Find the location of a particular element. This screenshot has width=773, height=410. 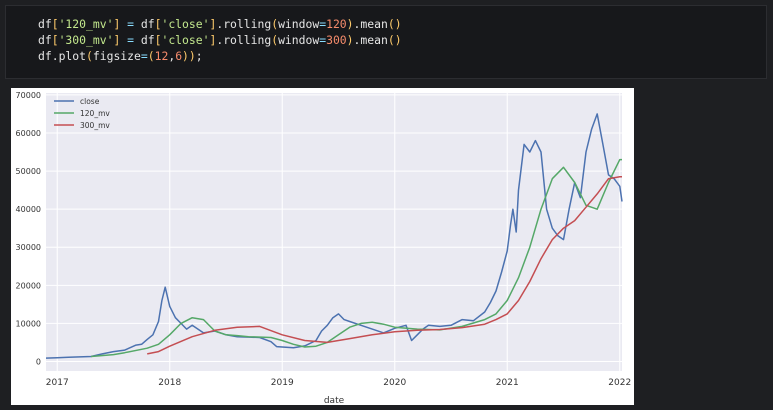

y-tick-label: 40000 is located at coordinates (28, 209).